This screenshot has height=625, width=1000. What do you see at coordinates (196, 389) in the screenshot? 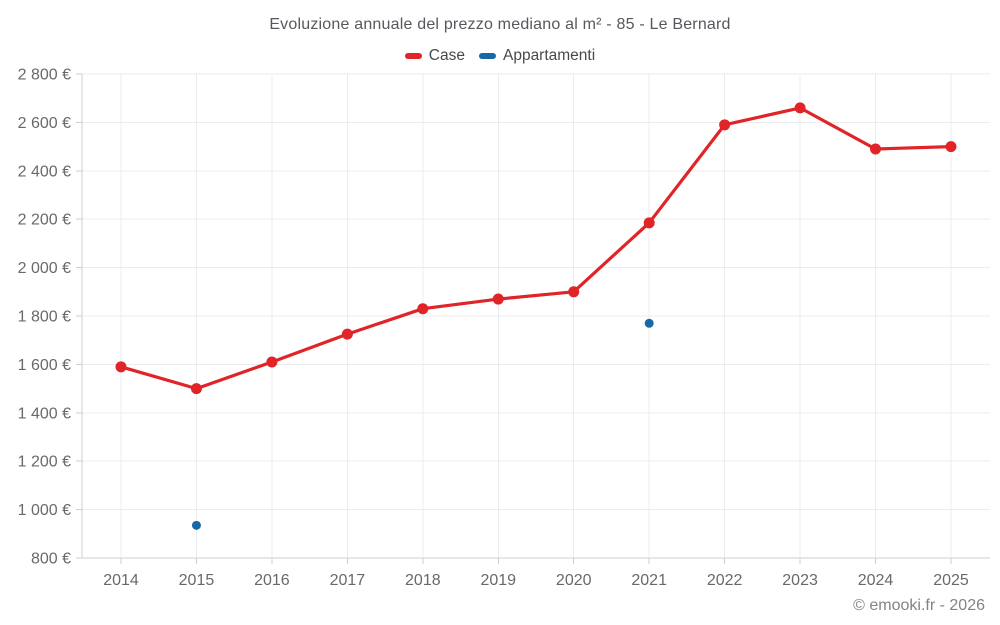
I see `point-case-2015` at bounding box center [196, 389].